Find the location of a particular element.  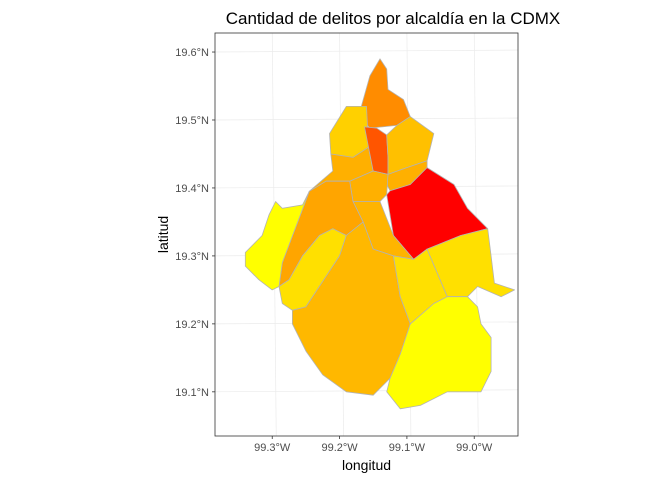

x-tick-label: 99.2°W is located at coordinates (339, 448).